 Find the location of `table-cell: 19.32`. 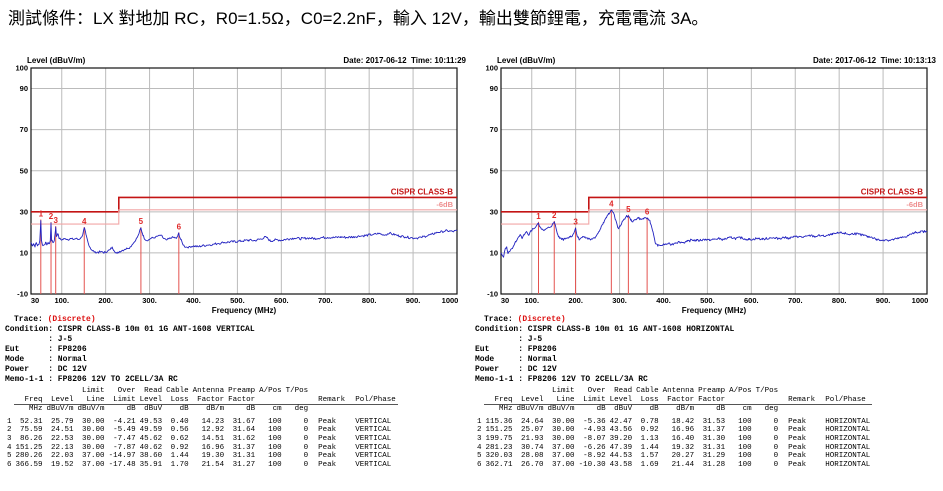

table-cell: 19.32 is located at coordinates (683, 447).